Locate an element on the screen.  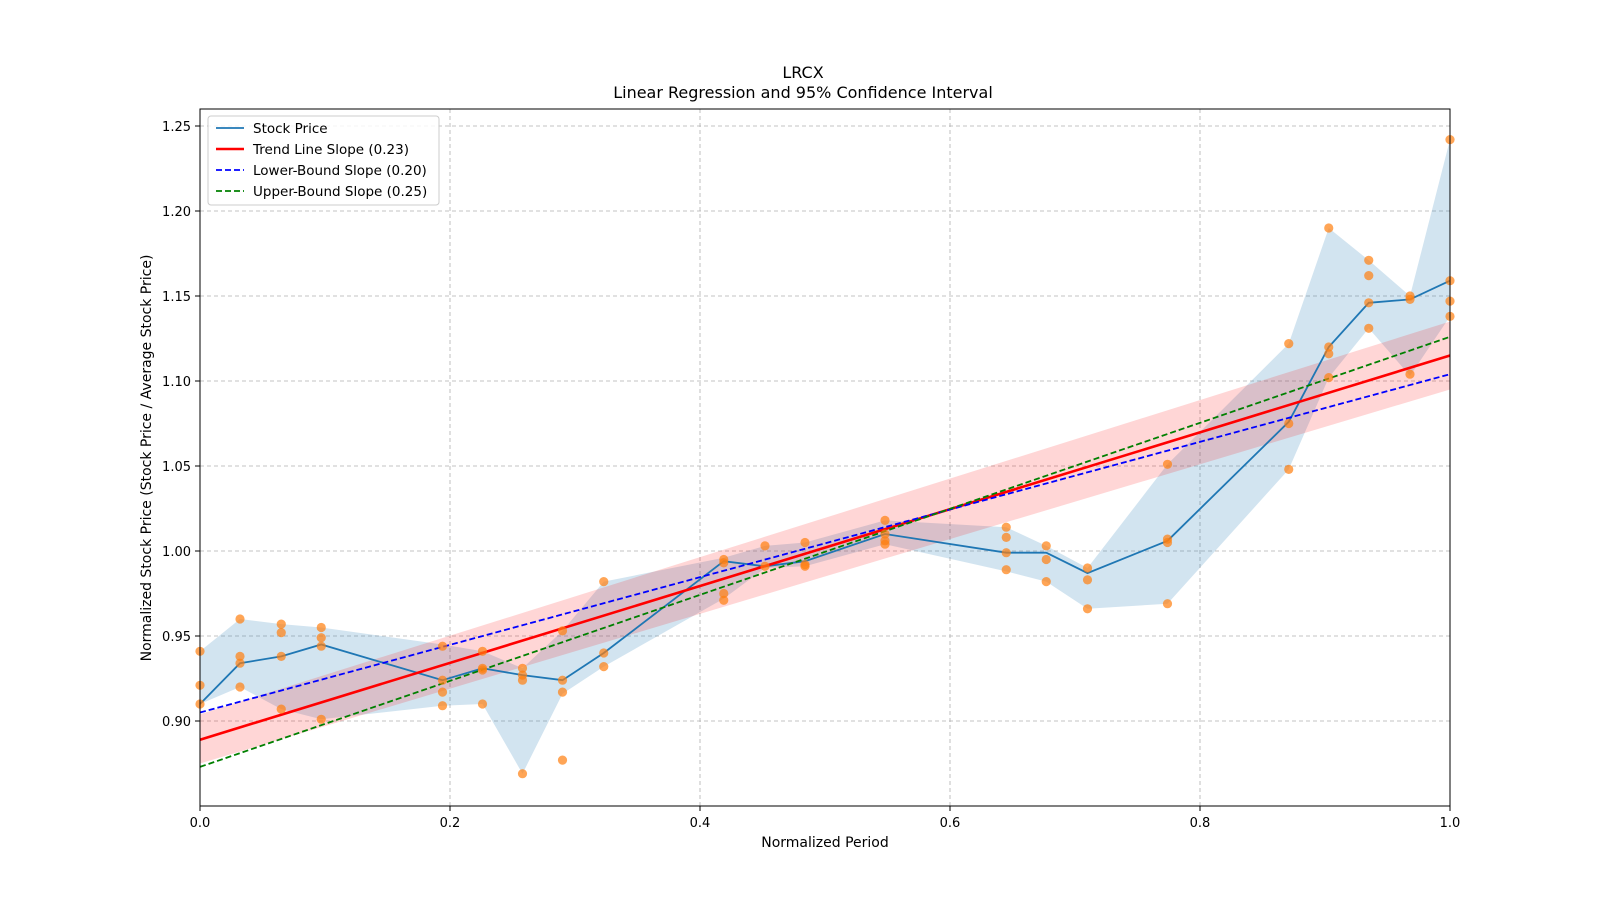
x-axis-ticks: 0.0 0.2 0.4 0.6 0.8 1.0 is located at coordinates (825, 818).